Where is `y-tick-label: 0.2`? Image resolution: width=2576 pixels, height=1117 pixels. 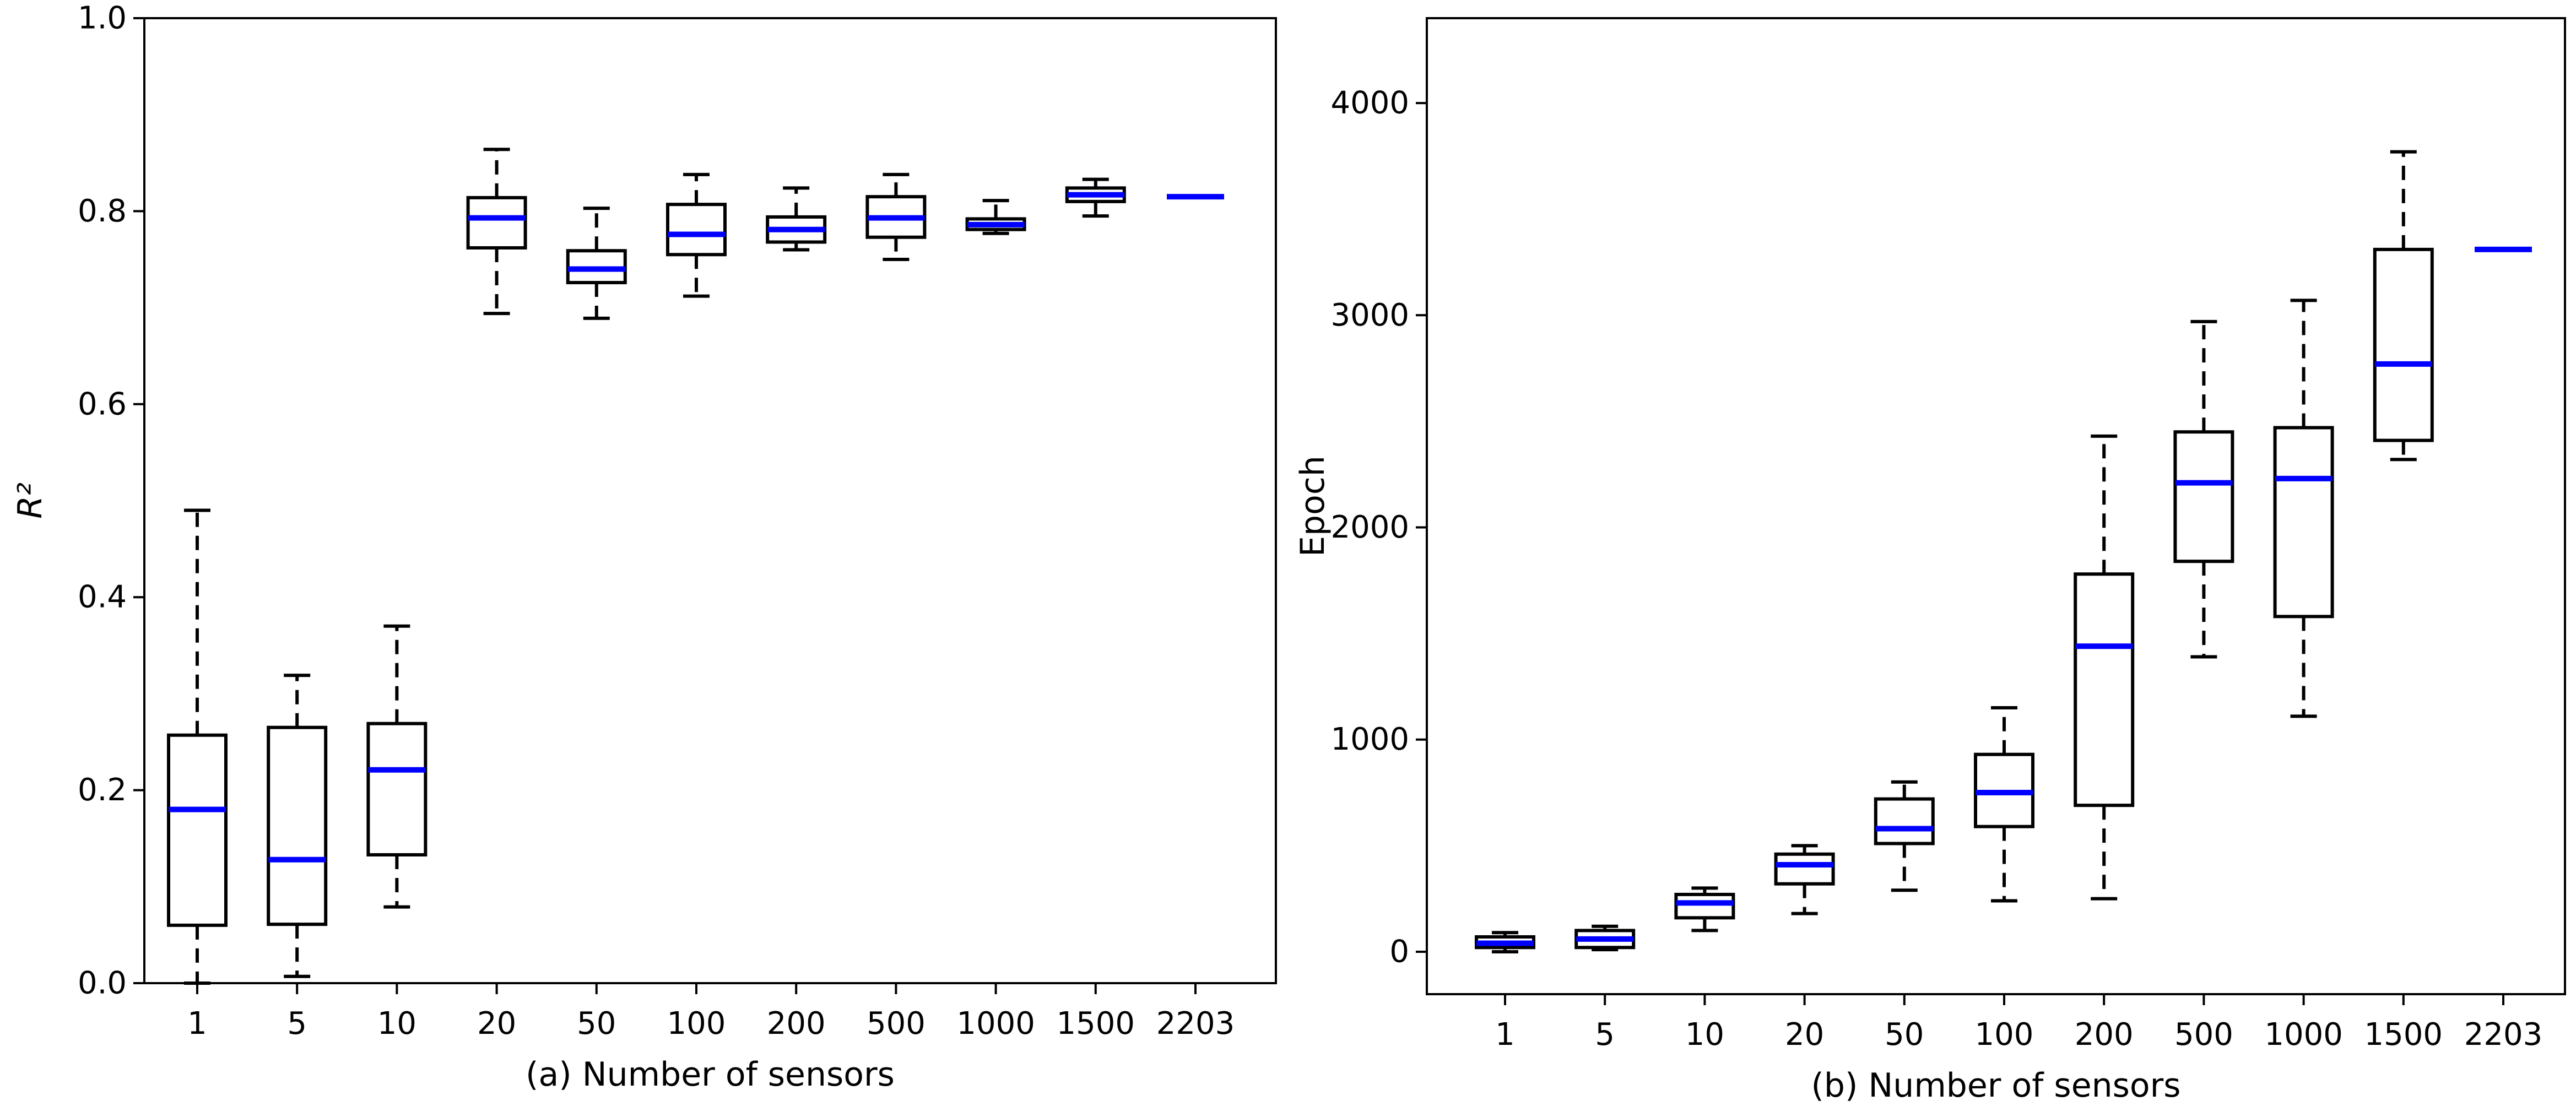 y-tick-label: 0.2 is located at coordinates (102, 790).